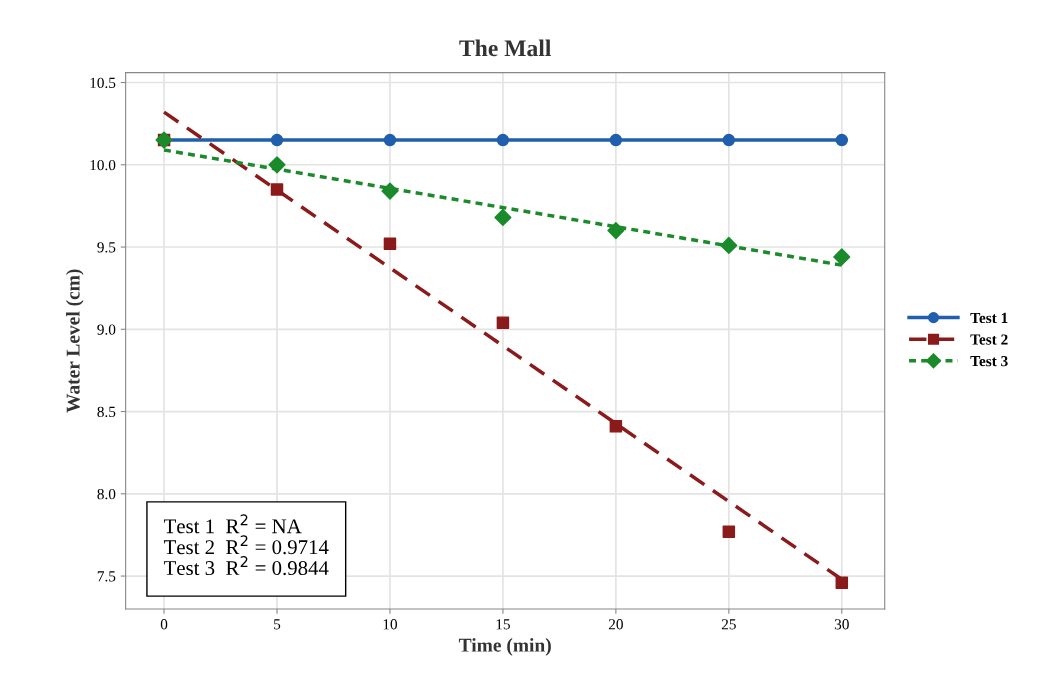  Describe the element at coordinates (277, 624) in the screenshot. I see `x-tick-label: 5` at that location.